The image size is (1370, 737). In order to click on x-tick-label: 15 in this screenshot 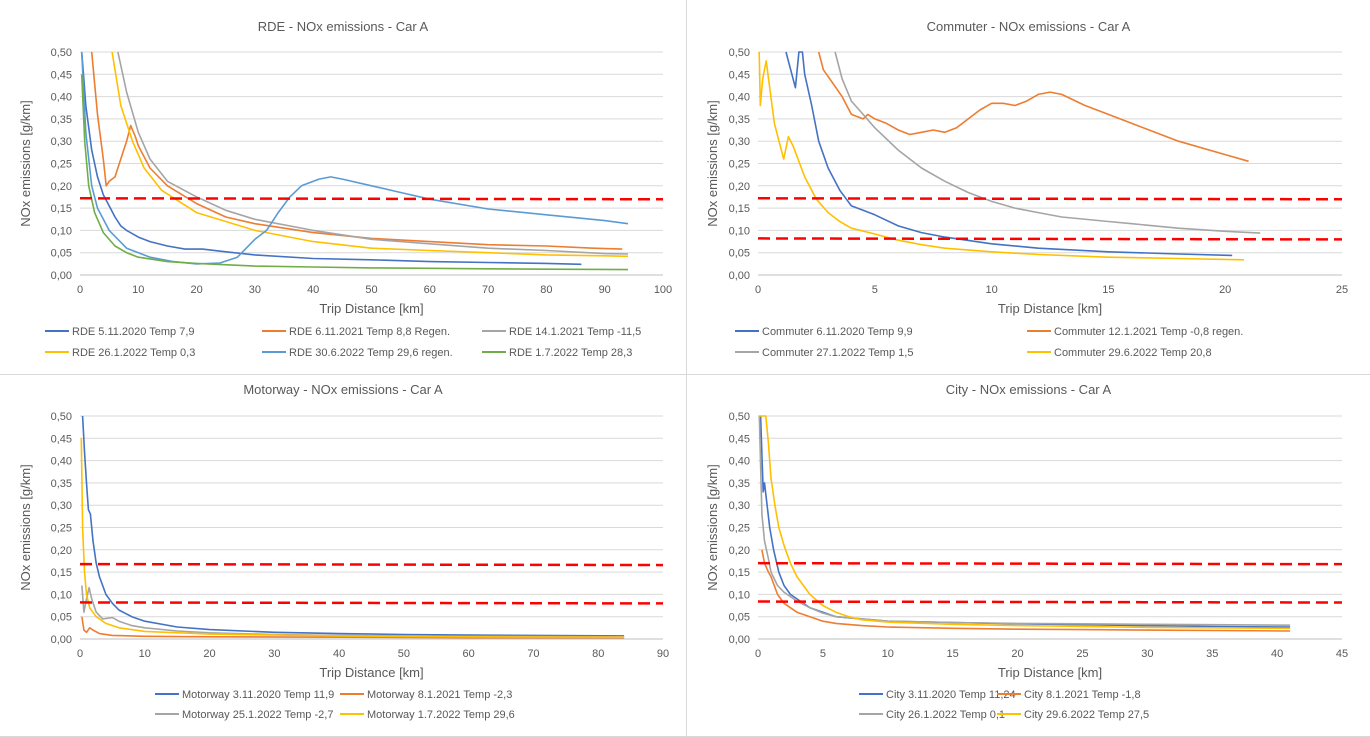, I will do `click(1108, 290)`.